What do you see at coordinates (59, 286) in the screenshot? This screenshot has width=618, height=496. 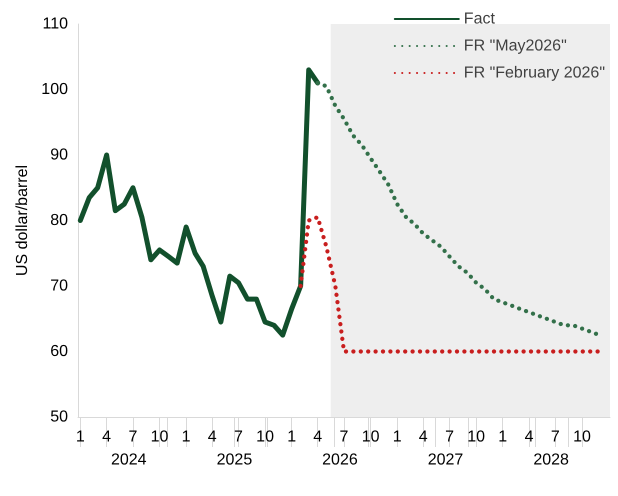 I see `y-tick-label: 70` at bounding box center [59, 286].